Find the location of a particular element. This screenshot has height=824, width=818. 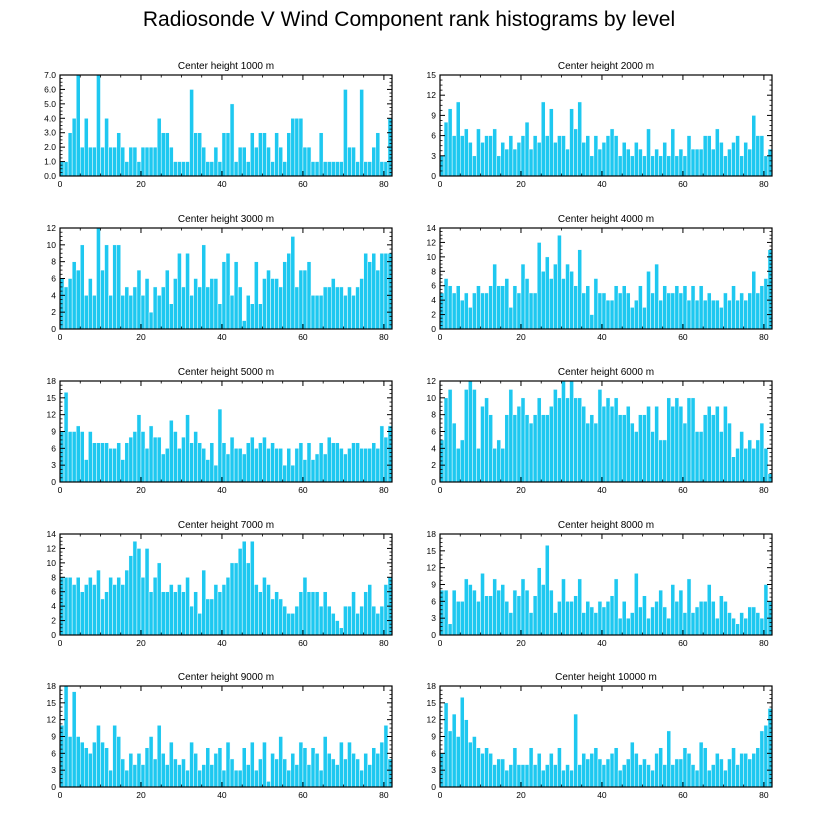

histogram-panel: Center height 7000 m 0 20 40 60 80 0 2 4 6 8 10 12 14 is located at coordinates (220, 584).